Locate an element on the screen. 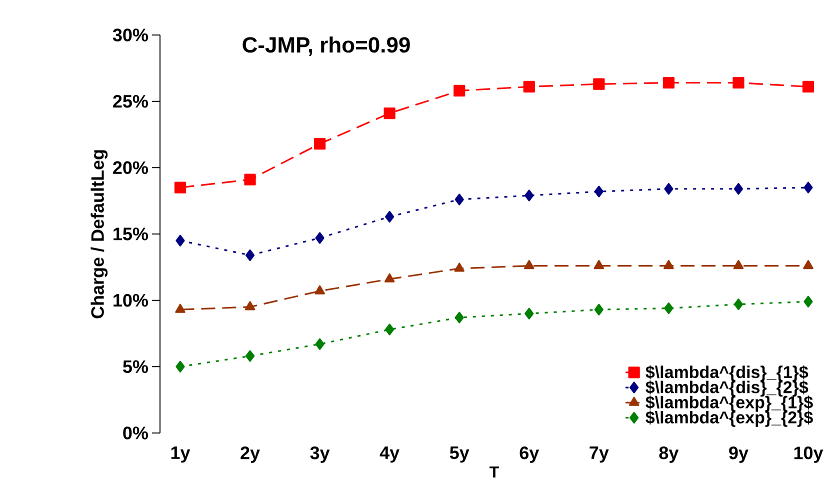 The image size is (827, 492). y-tick-label: 5% is located at coordinates (135, 366).